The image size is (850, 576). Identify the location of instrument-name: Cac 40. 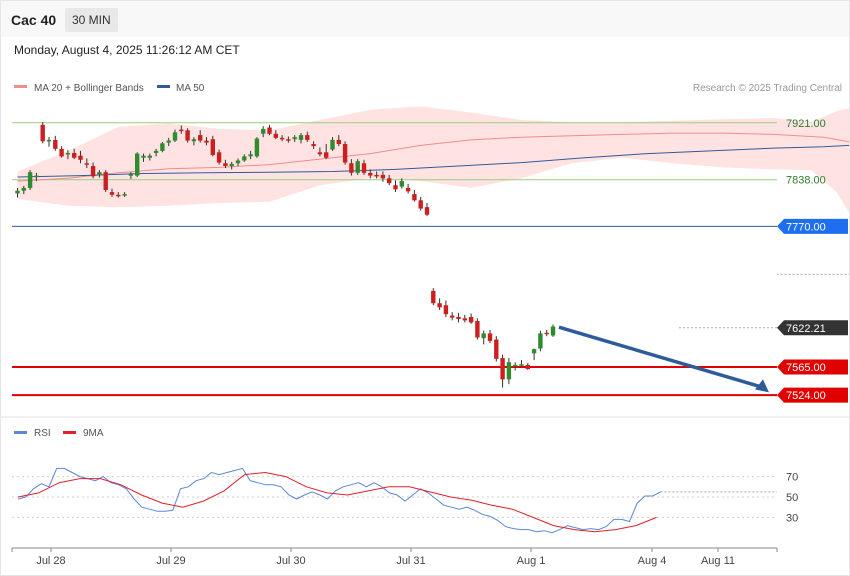
(34, 20).